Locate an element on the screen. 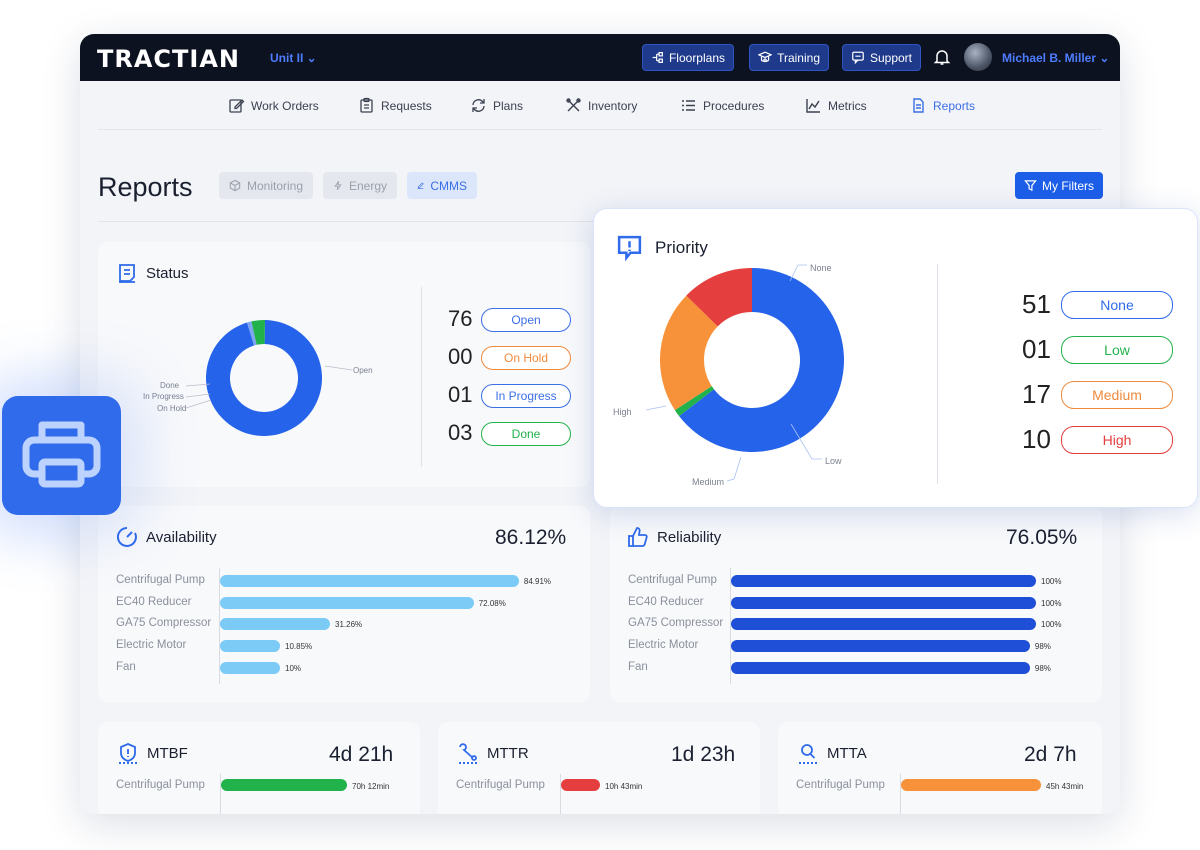 The width and height of the screenshot is (1200, 850). priority-alert-icon is located at coordinates (629, 248).